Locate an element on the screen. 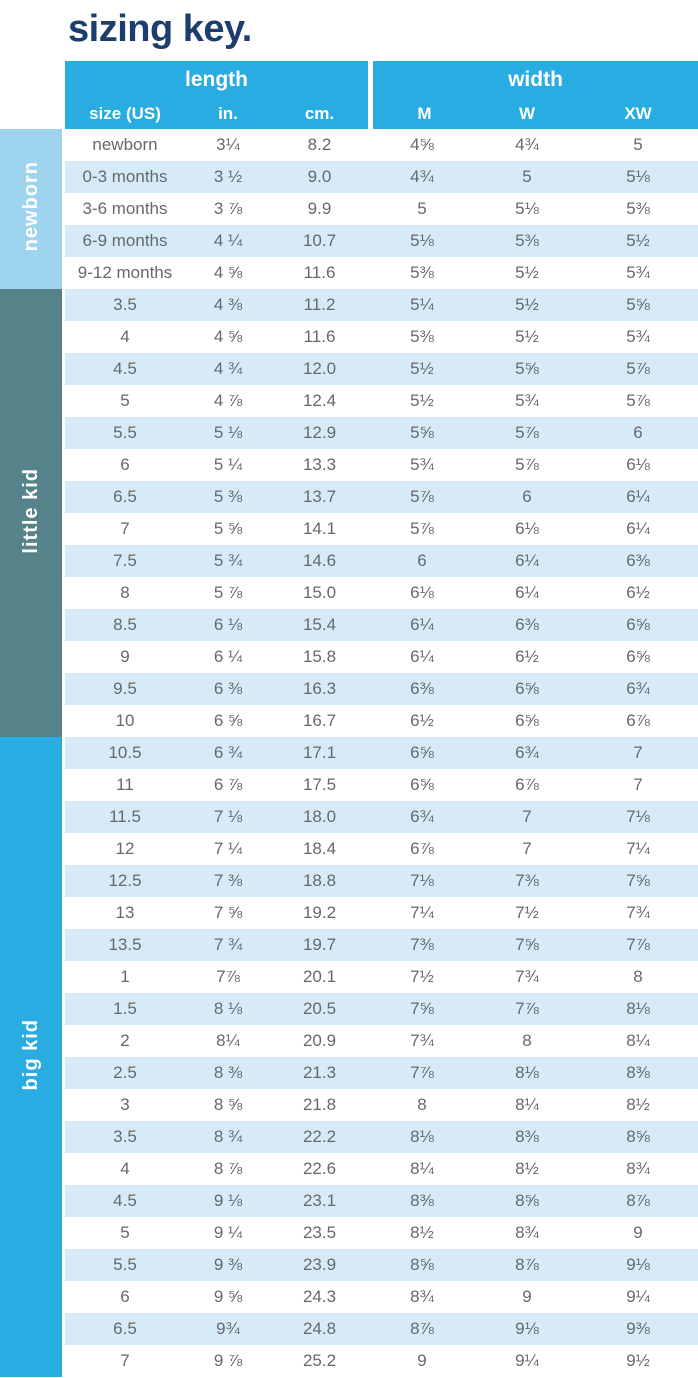  cell-w: 5½ is located at coordinates (527, 273).